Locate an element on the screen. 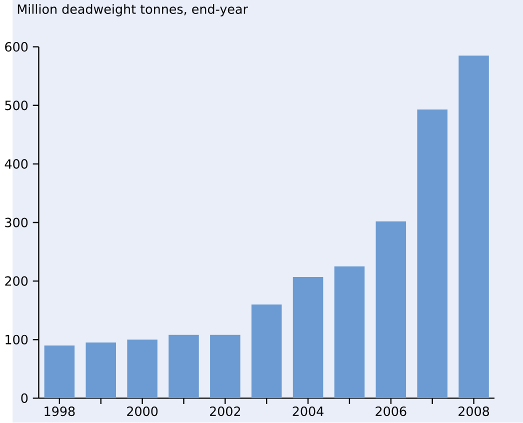  y-tick-label: 600 is located at coordinates (16, 47).